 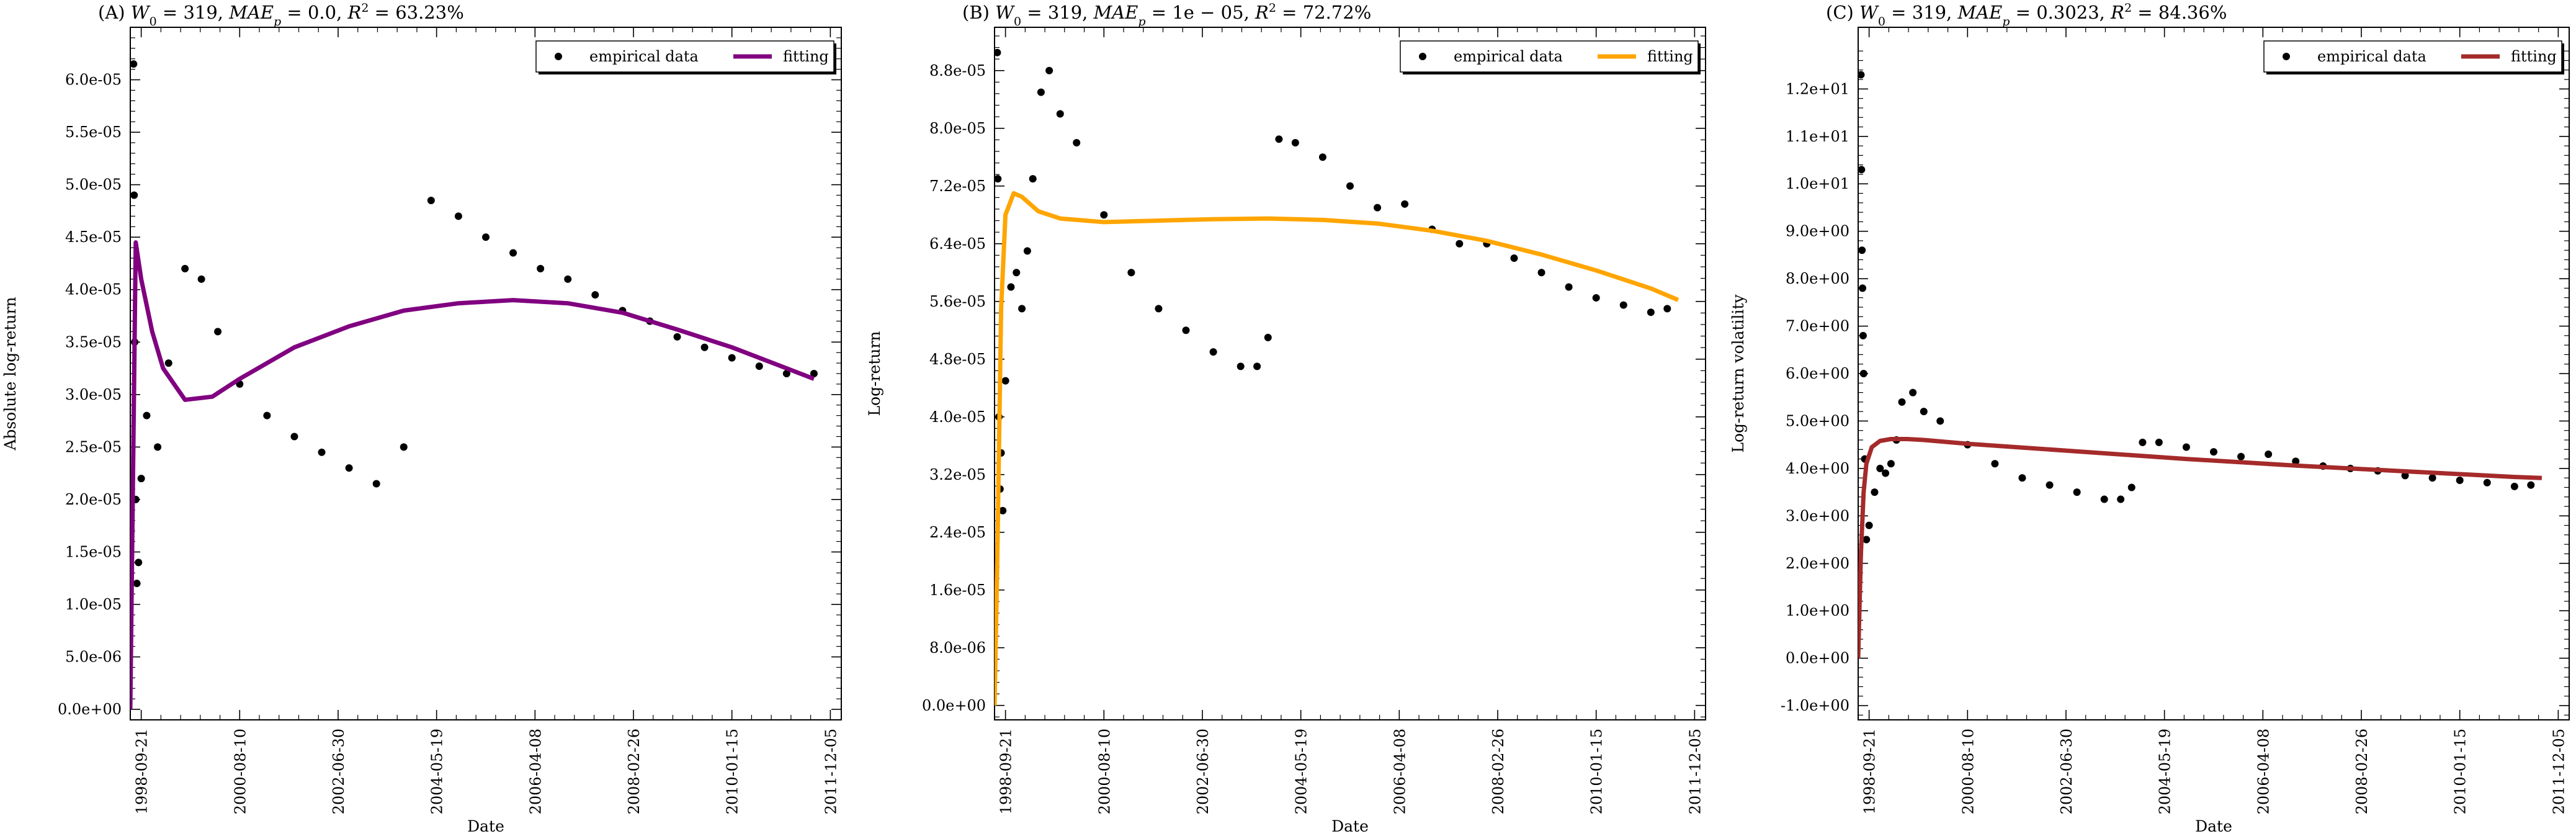 I want to click on y-tick-label: 1.1e+01, so click(x=1817, y=137).